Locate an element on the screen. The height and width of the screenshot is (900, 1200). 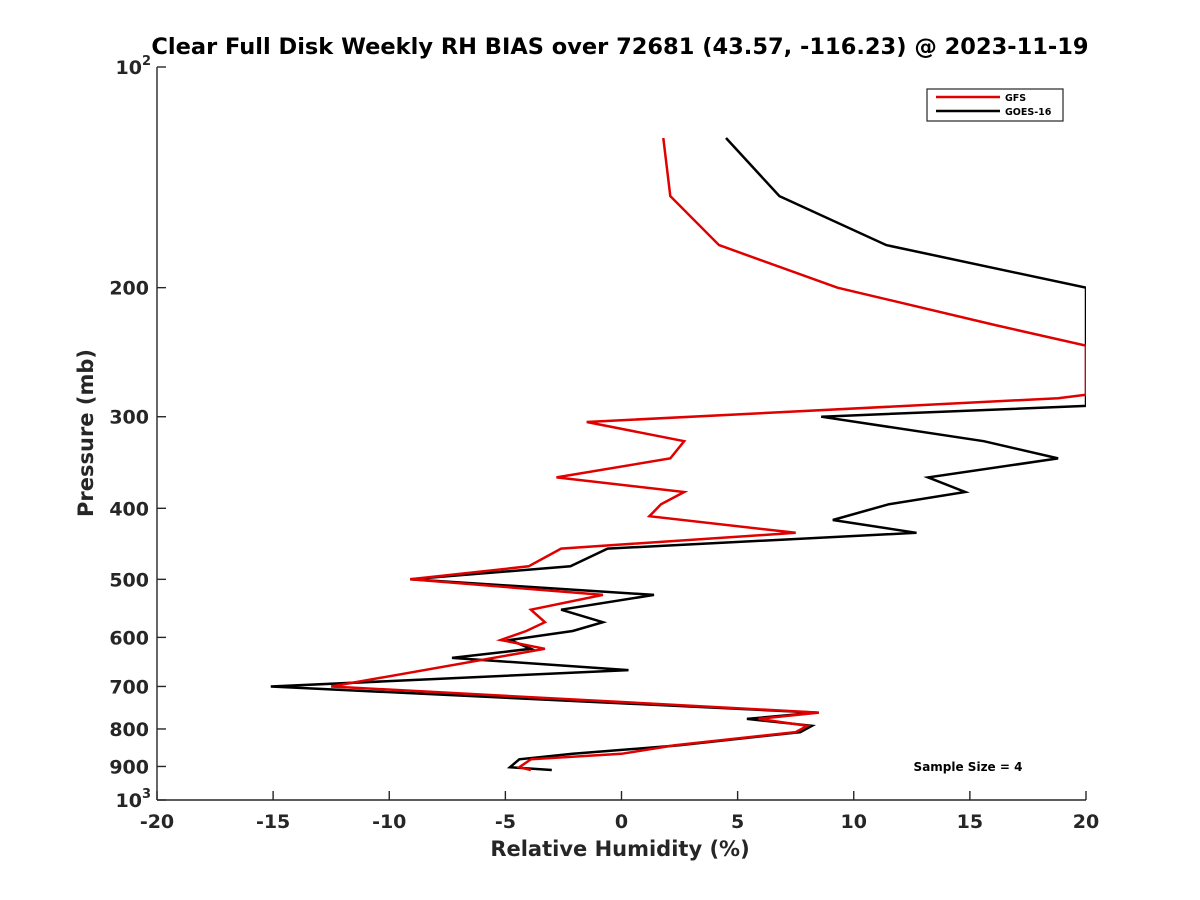
legend-label-goes16: GOES-16 is located at coordinates (1028, 112).